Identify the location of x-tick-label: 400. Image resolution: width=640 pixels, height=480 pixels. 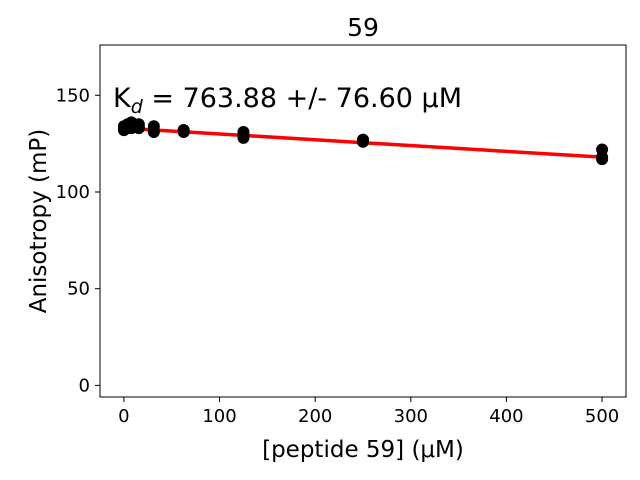
(506, 416).